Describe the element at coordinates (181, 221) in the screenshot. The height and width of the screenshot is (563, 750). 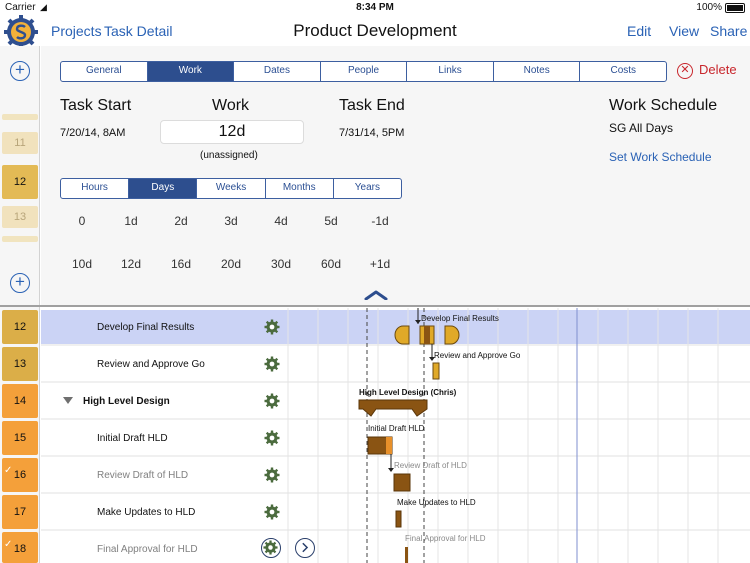
I see `quick-duration: 2d` at that location.